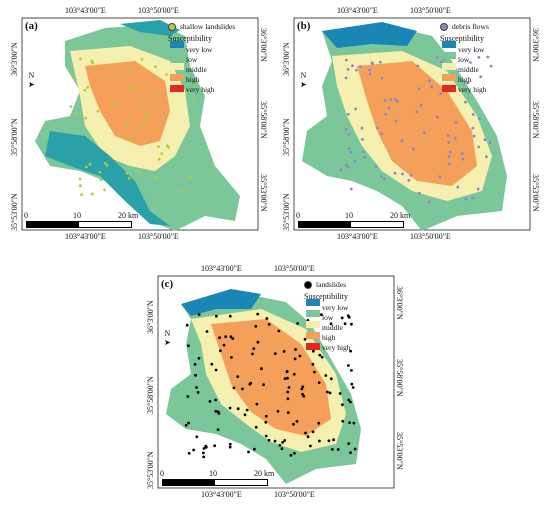  What do you see at coordinates (298, 215) in the screenshot?
I see `scale-0-b: 0` at bounding box center [298, 215].